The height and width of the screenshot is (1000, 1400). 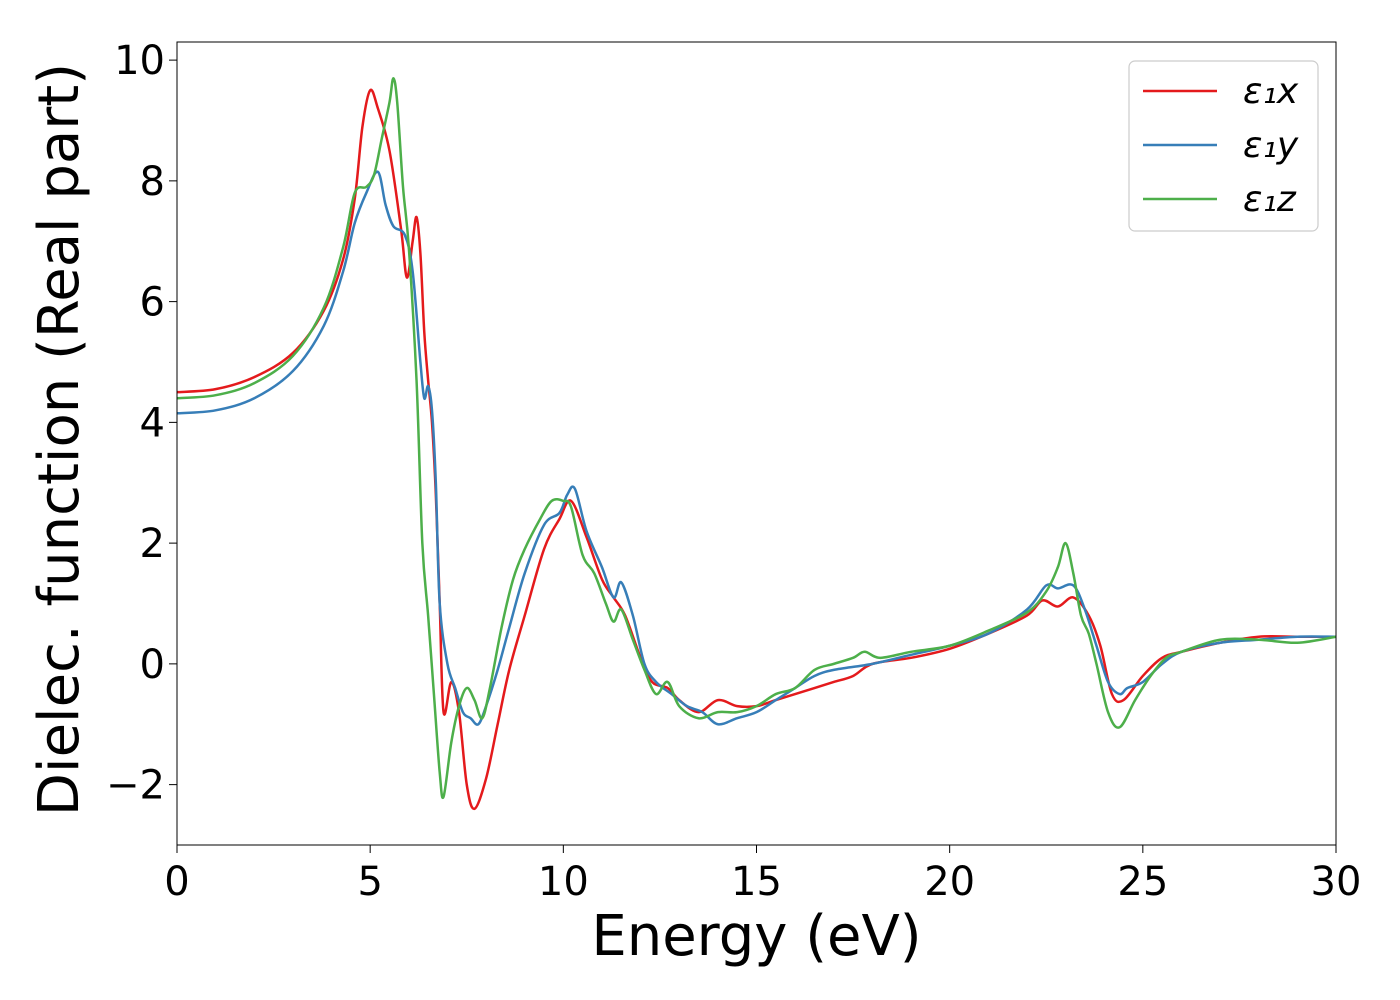 I want to click on y-tick-label: 2, so click(x=152, y=544).